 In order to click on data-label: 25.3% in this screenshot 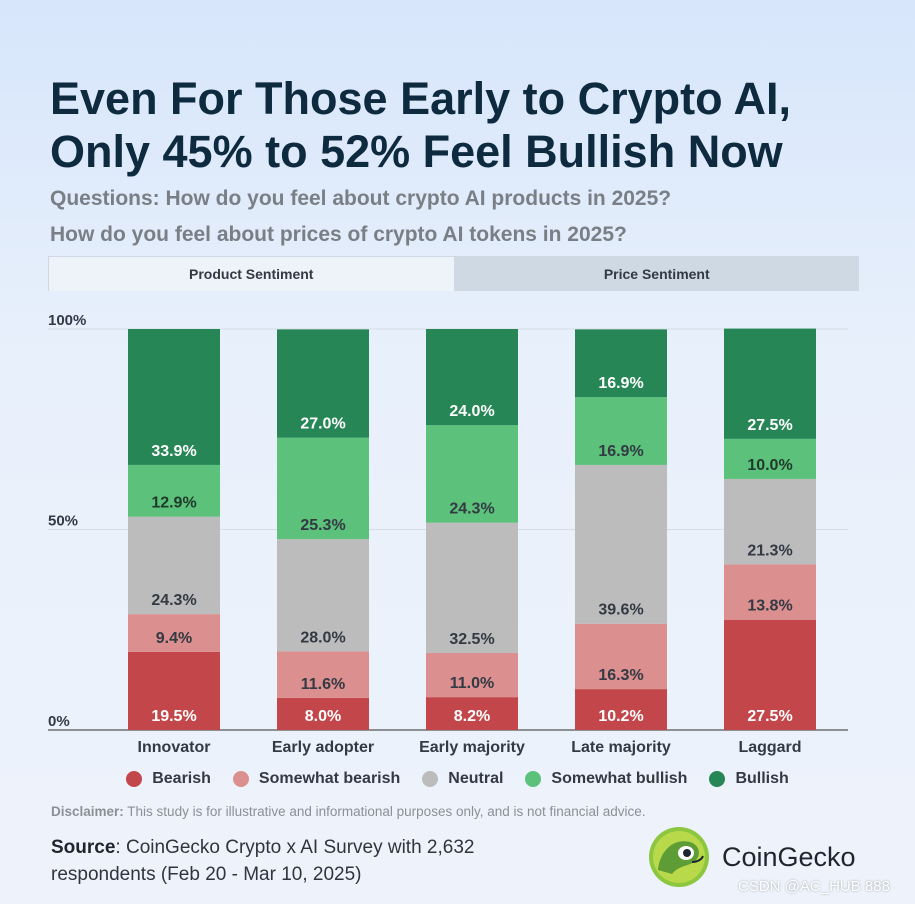, I will do `click(322, 525)`.